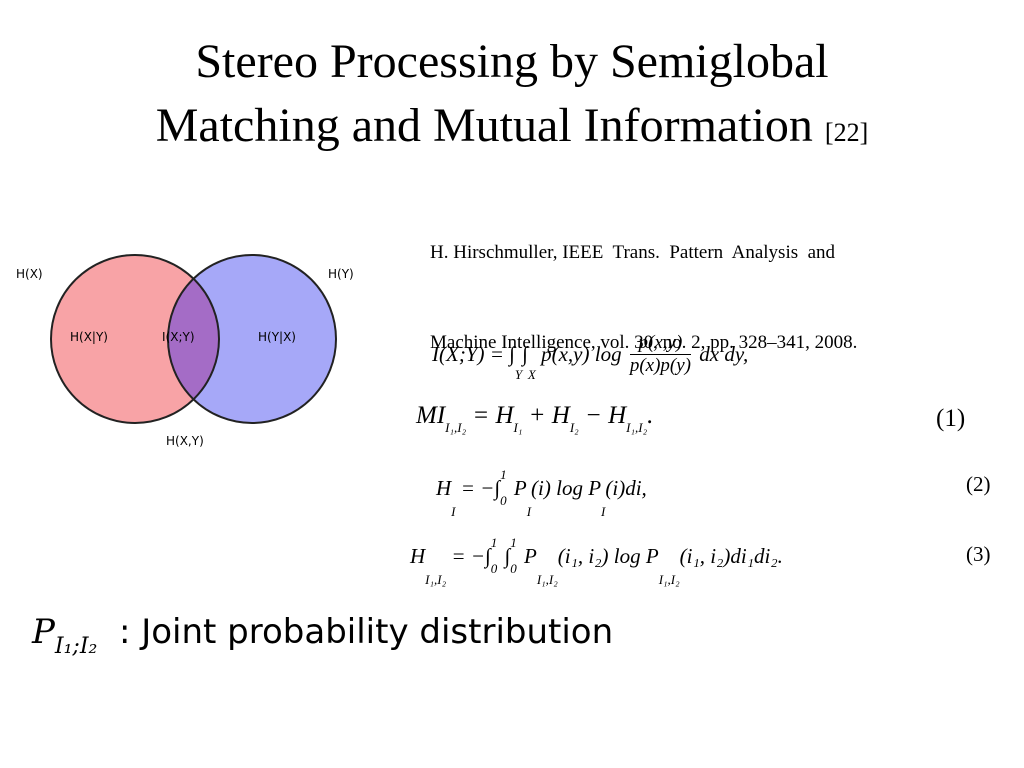  What do you see at coordinates (341, 274) in the screenshot?
I see `venn-label: H(Y)` at bounding box center [341, 274].